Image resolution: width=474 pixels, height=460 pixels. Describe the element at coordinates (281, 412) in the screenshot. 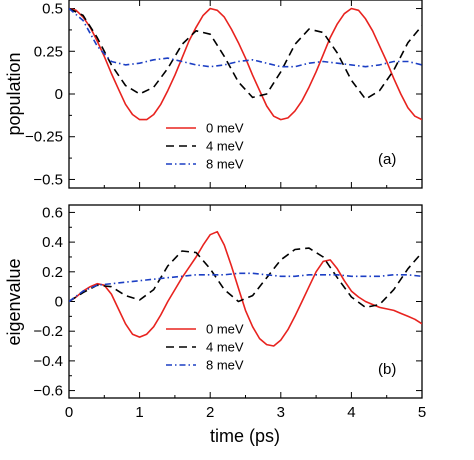

I see `x-tick-label: 3` at that location.